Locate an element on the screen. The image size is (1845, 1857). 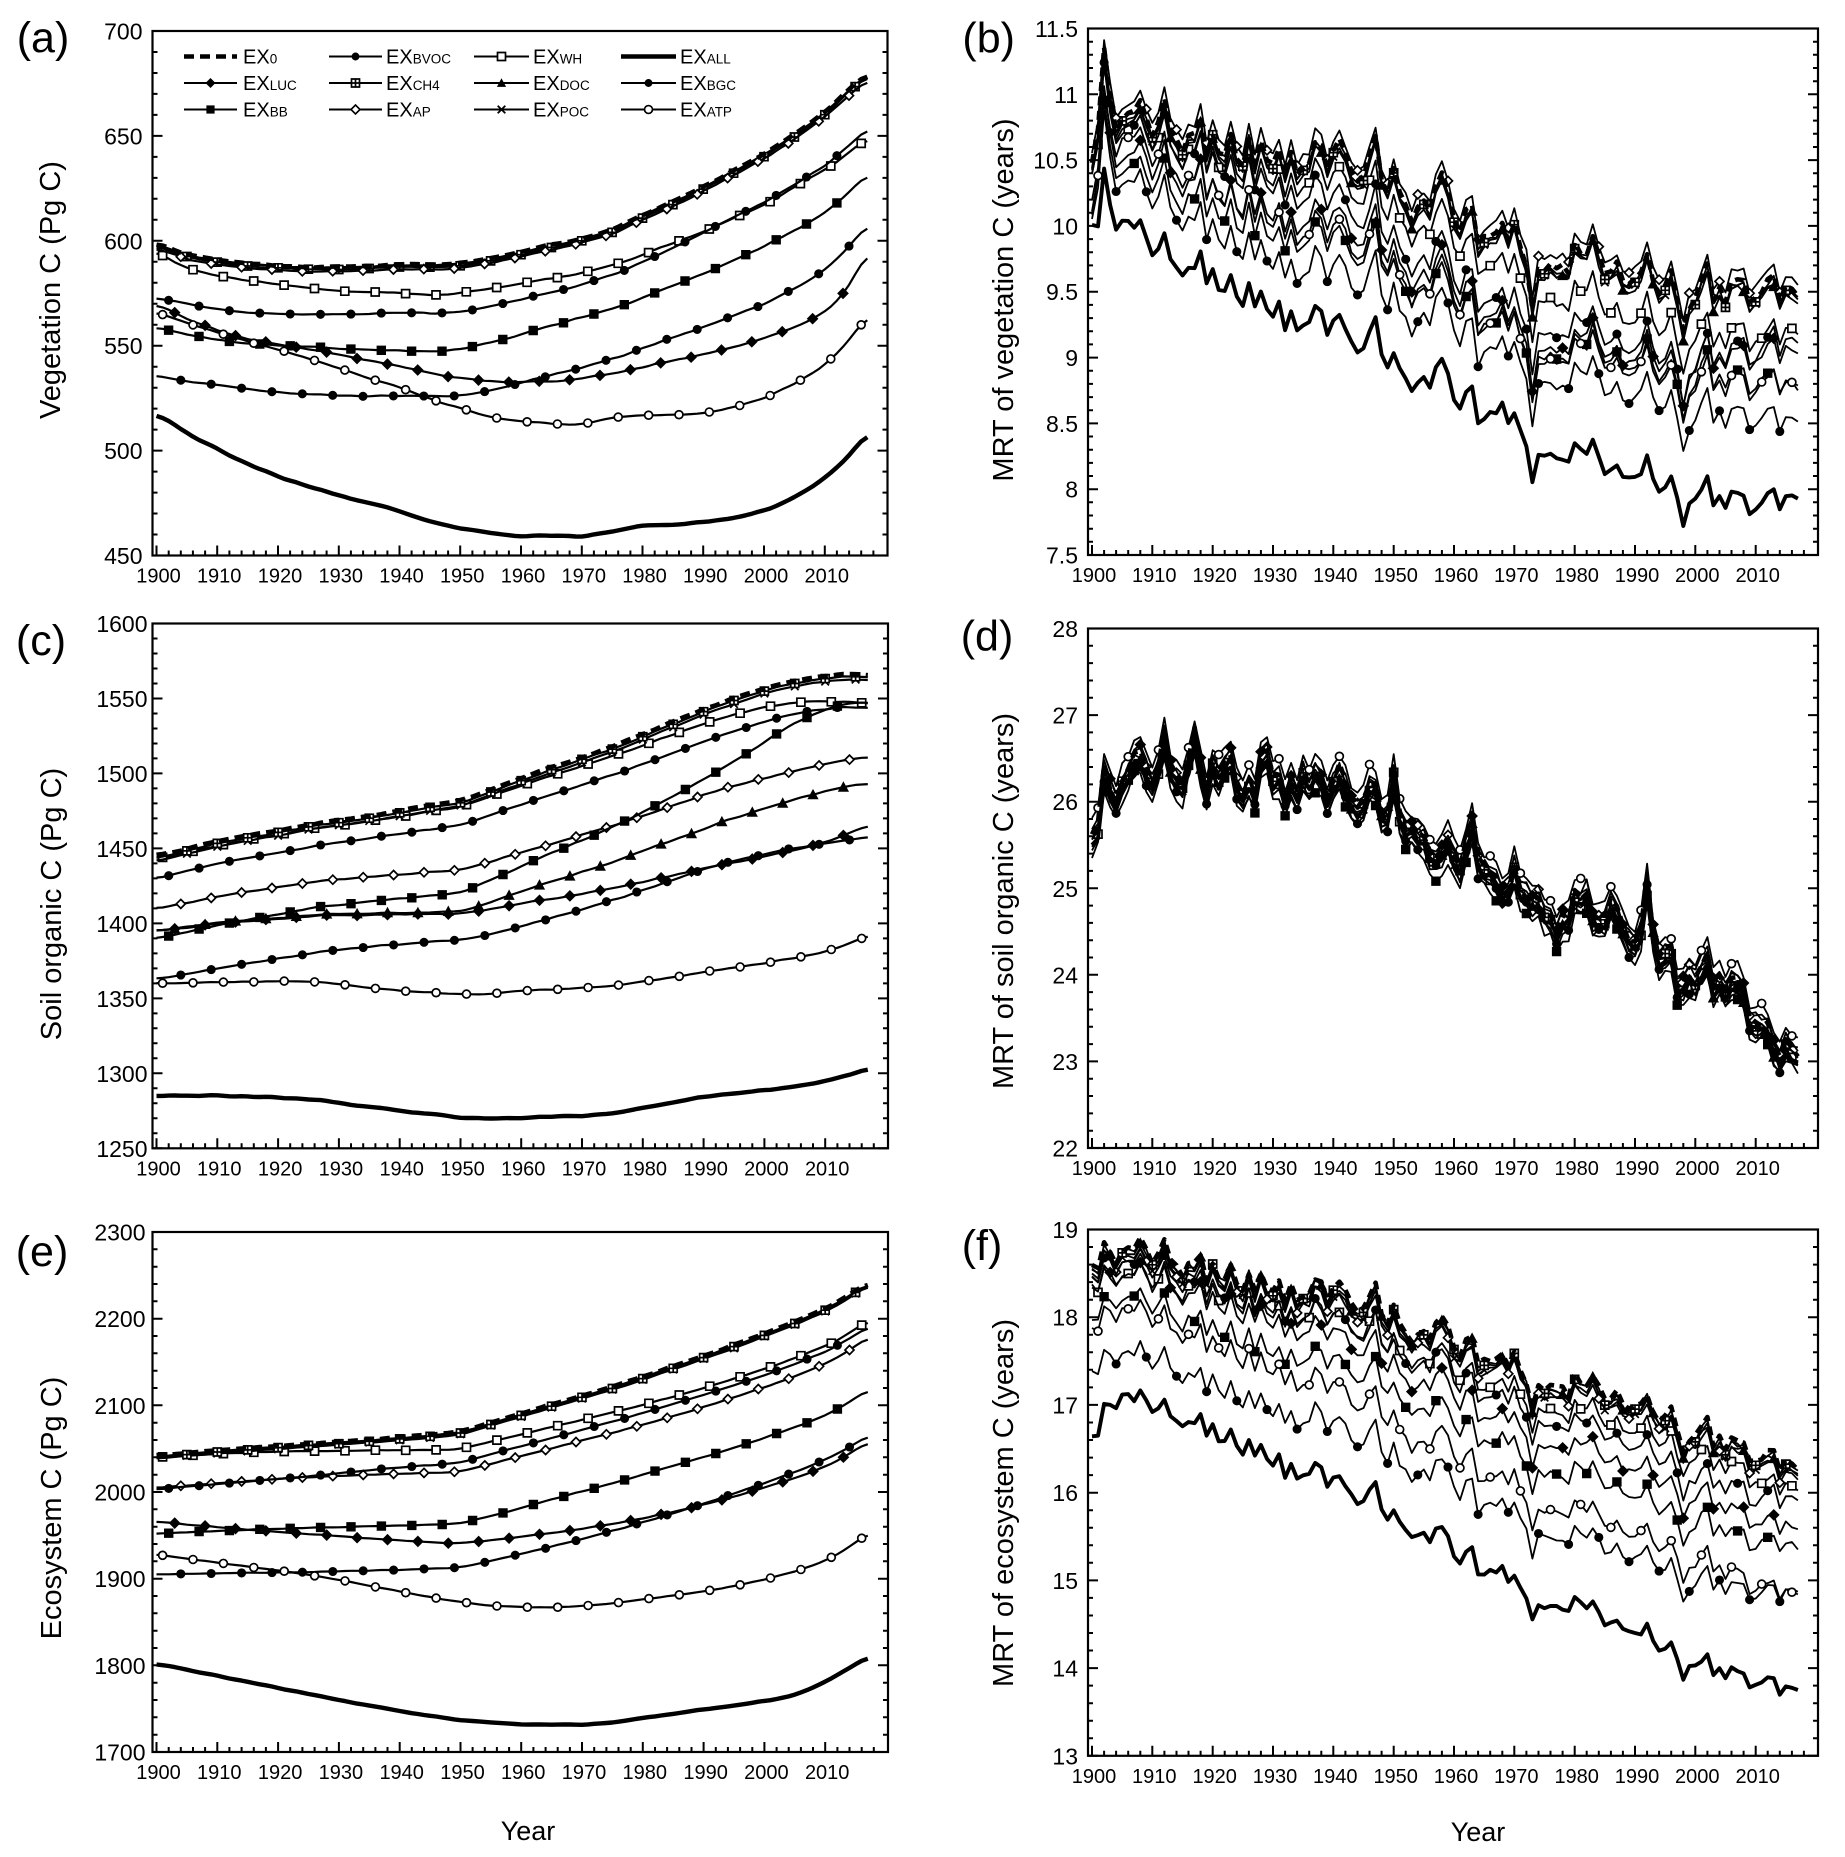
svg-text: EXALL is located at coordinates (705, 58).